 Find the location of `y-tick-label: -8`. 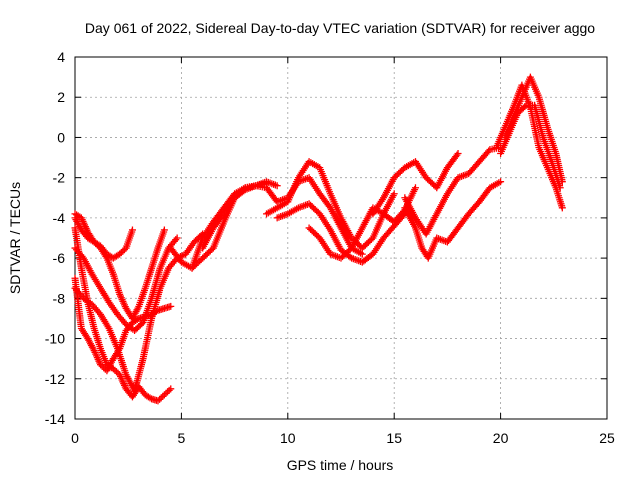

y-tick-label: -8 is located at coordinates (59, 298).